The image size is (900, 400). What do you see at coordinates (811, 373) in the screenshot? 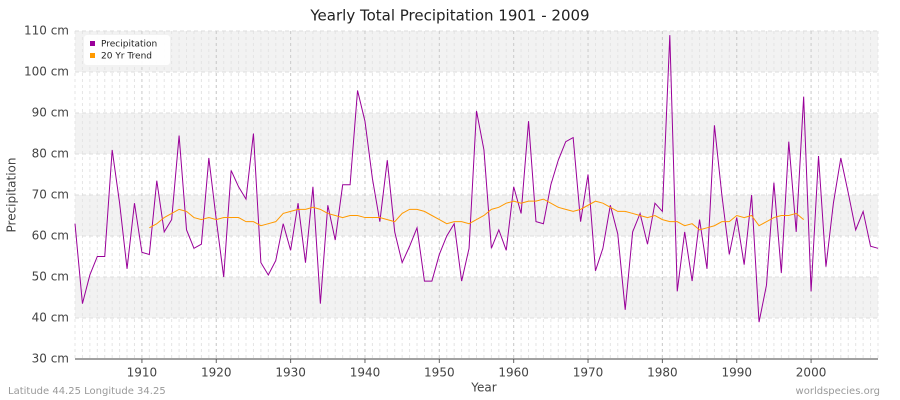
I see `x-tick-label: 2000` at bounding box center [811, 373].